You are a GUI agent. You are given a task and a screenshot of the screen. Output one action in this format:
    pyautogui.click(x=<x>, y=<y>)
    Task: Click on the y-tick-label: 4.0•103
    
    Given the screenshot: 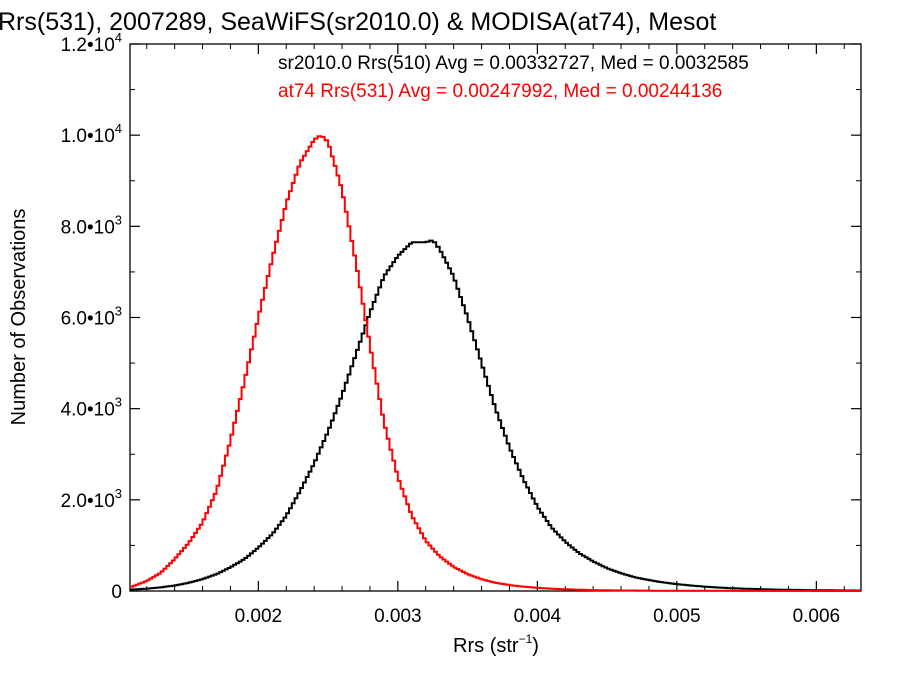 What is the action you would take?
    pyautogui.click(x=91, y=408)
    